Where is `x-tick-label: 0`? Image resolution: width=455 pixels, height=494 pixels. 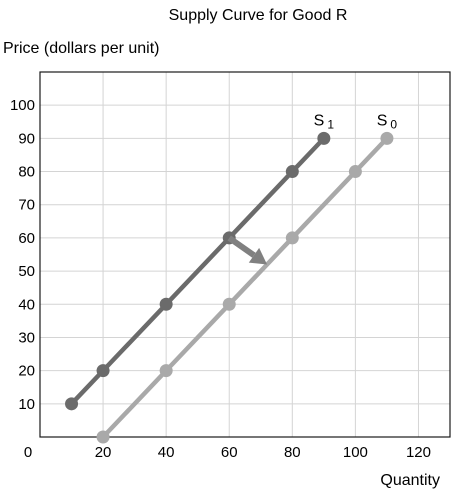 x-tick-label: 0 is located at coordinates (28, 452).